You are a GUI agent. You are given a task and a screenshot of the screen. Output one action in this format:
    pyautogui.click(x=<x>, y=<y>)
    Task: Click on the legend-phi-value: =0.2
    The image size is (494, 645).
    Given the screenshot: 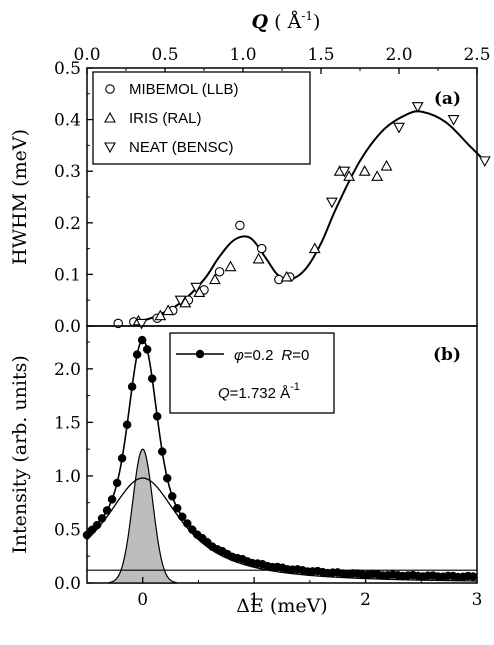 What is the action you would take?
    pyautogui.click(x=259, y=355)
    